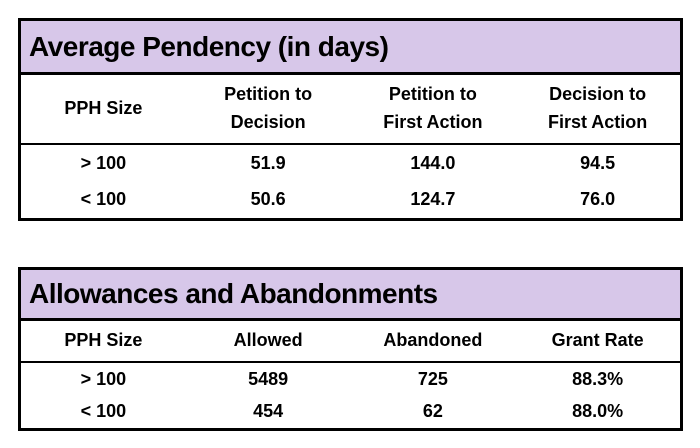 This screenshot has height=448, width=700. Describe the element at coordinates (350, 199) in the screenshot. I see `table-row: < 100 50.6 124.7 76.0` at that location.